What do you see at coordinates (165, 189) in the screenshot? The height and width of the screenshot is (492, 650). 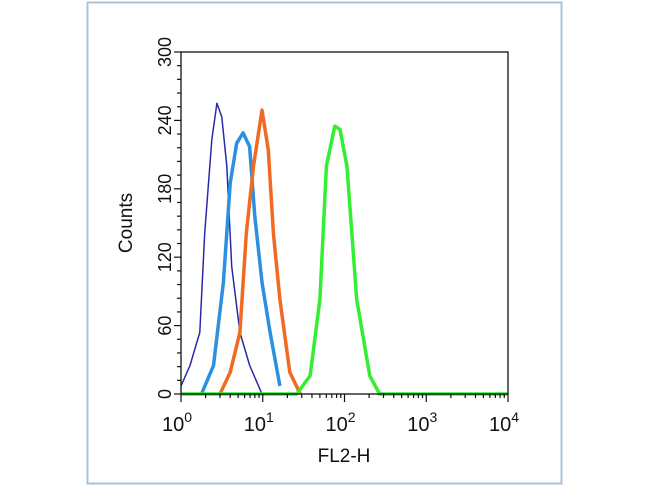 I see `y-tick-label: 180` at bounding box center [165, 189].